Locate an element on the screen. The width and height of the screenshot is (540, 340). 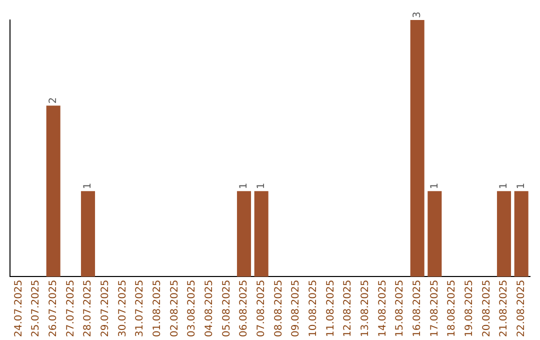
x-tick-label: 20.08.2025 is located at coordinates (486, 309).